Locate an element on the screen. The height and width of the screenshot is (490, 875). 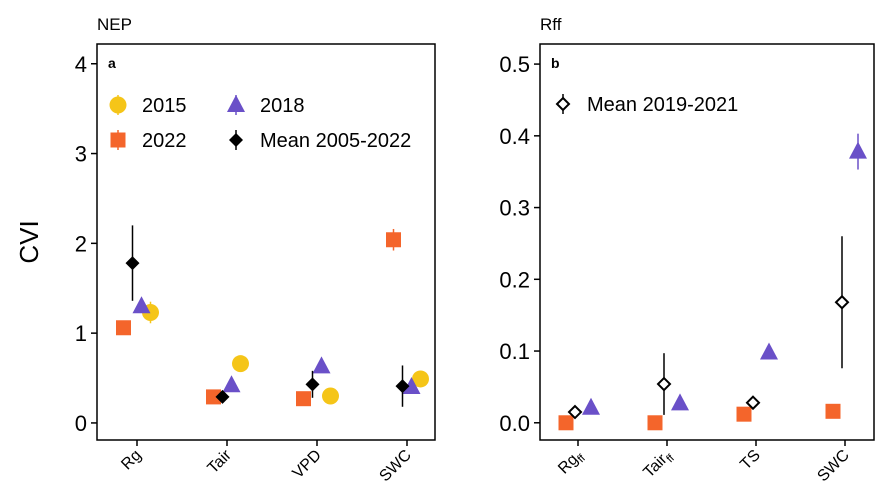
y-tick-label: 1 is located at coordinates (81, 333).